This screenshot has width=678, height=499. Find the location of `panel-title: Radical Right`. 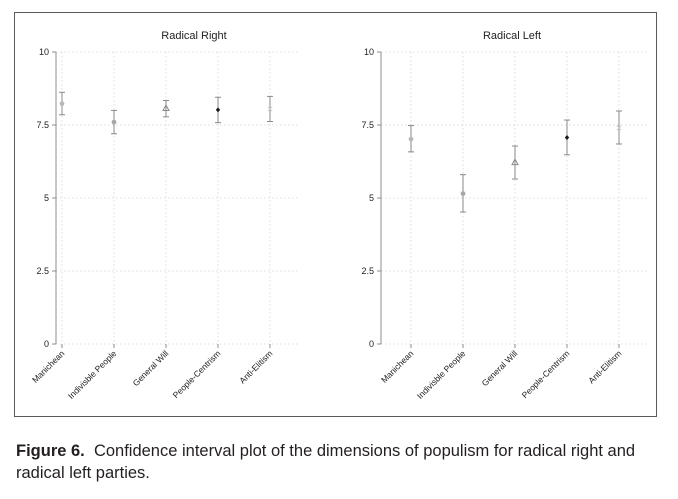

panel-title: Radical Right is located at coordinates (193, 36).